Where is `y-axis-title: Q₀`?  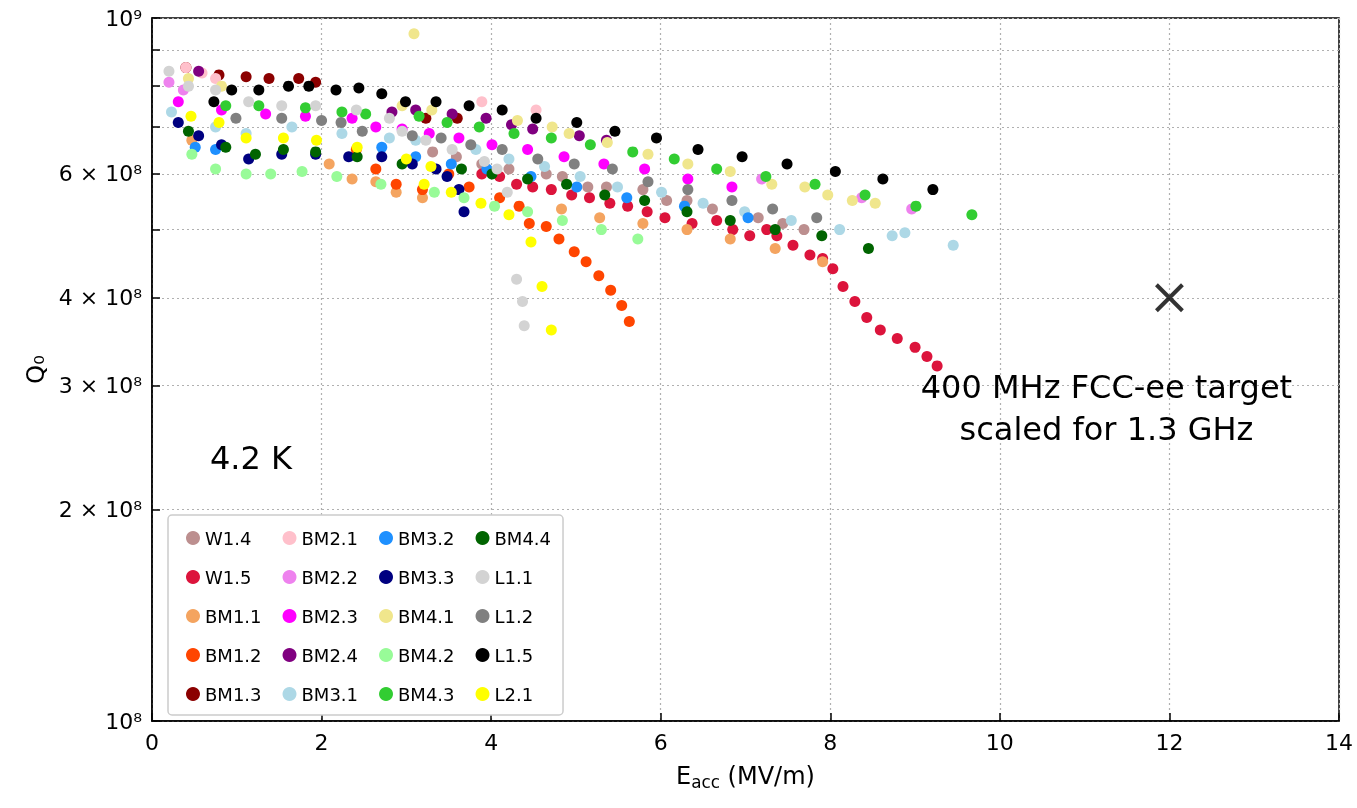
y-axis-title: Q₀ is located at coordinates (35, 369).